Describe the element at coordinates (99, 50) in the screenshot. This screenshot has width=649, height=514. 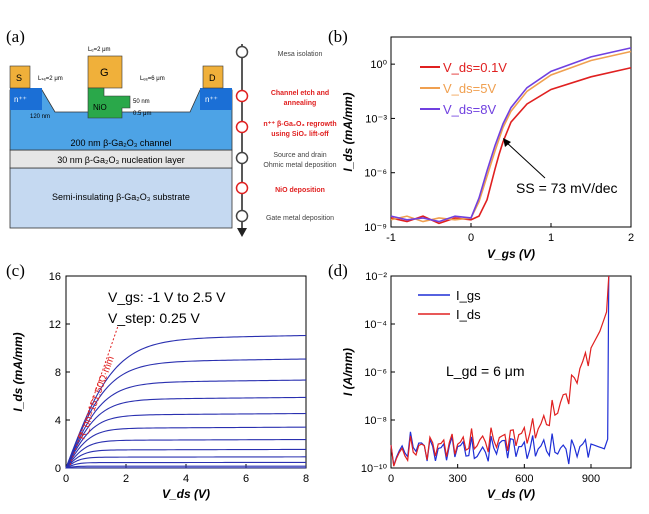
I see `lg-label: Lₑ=2 μm` at that location.